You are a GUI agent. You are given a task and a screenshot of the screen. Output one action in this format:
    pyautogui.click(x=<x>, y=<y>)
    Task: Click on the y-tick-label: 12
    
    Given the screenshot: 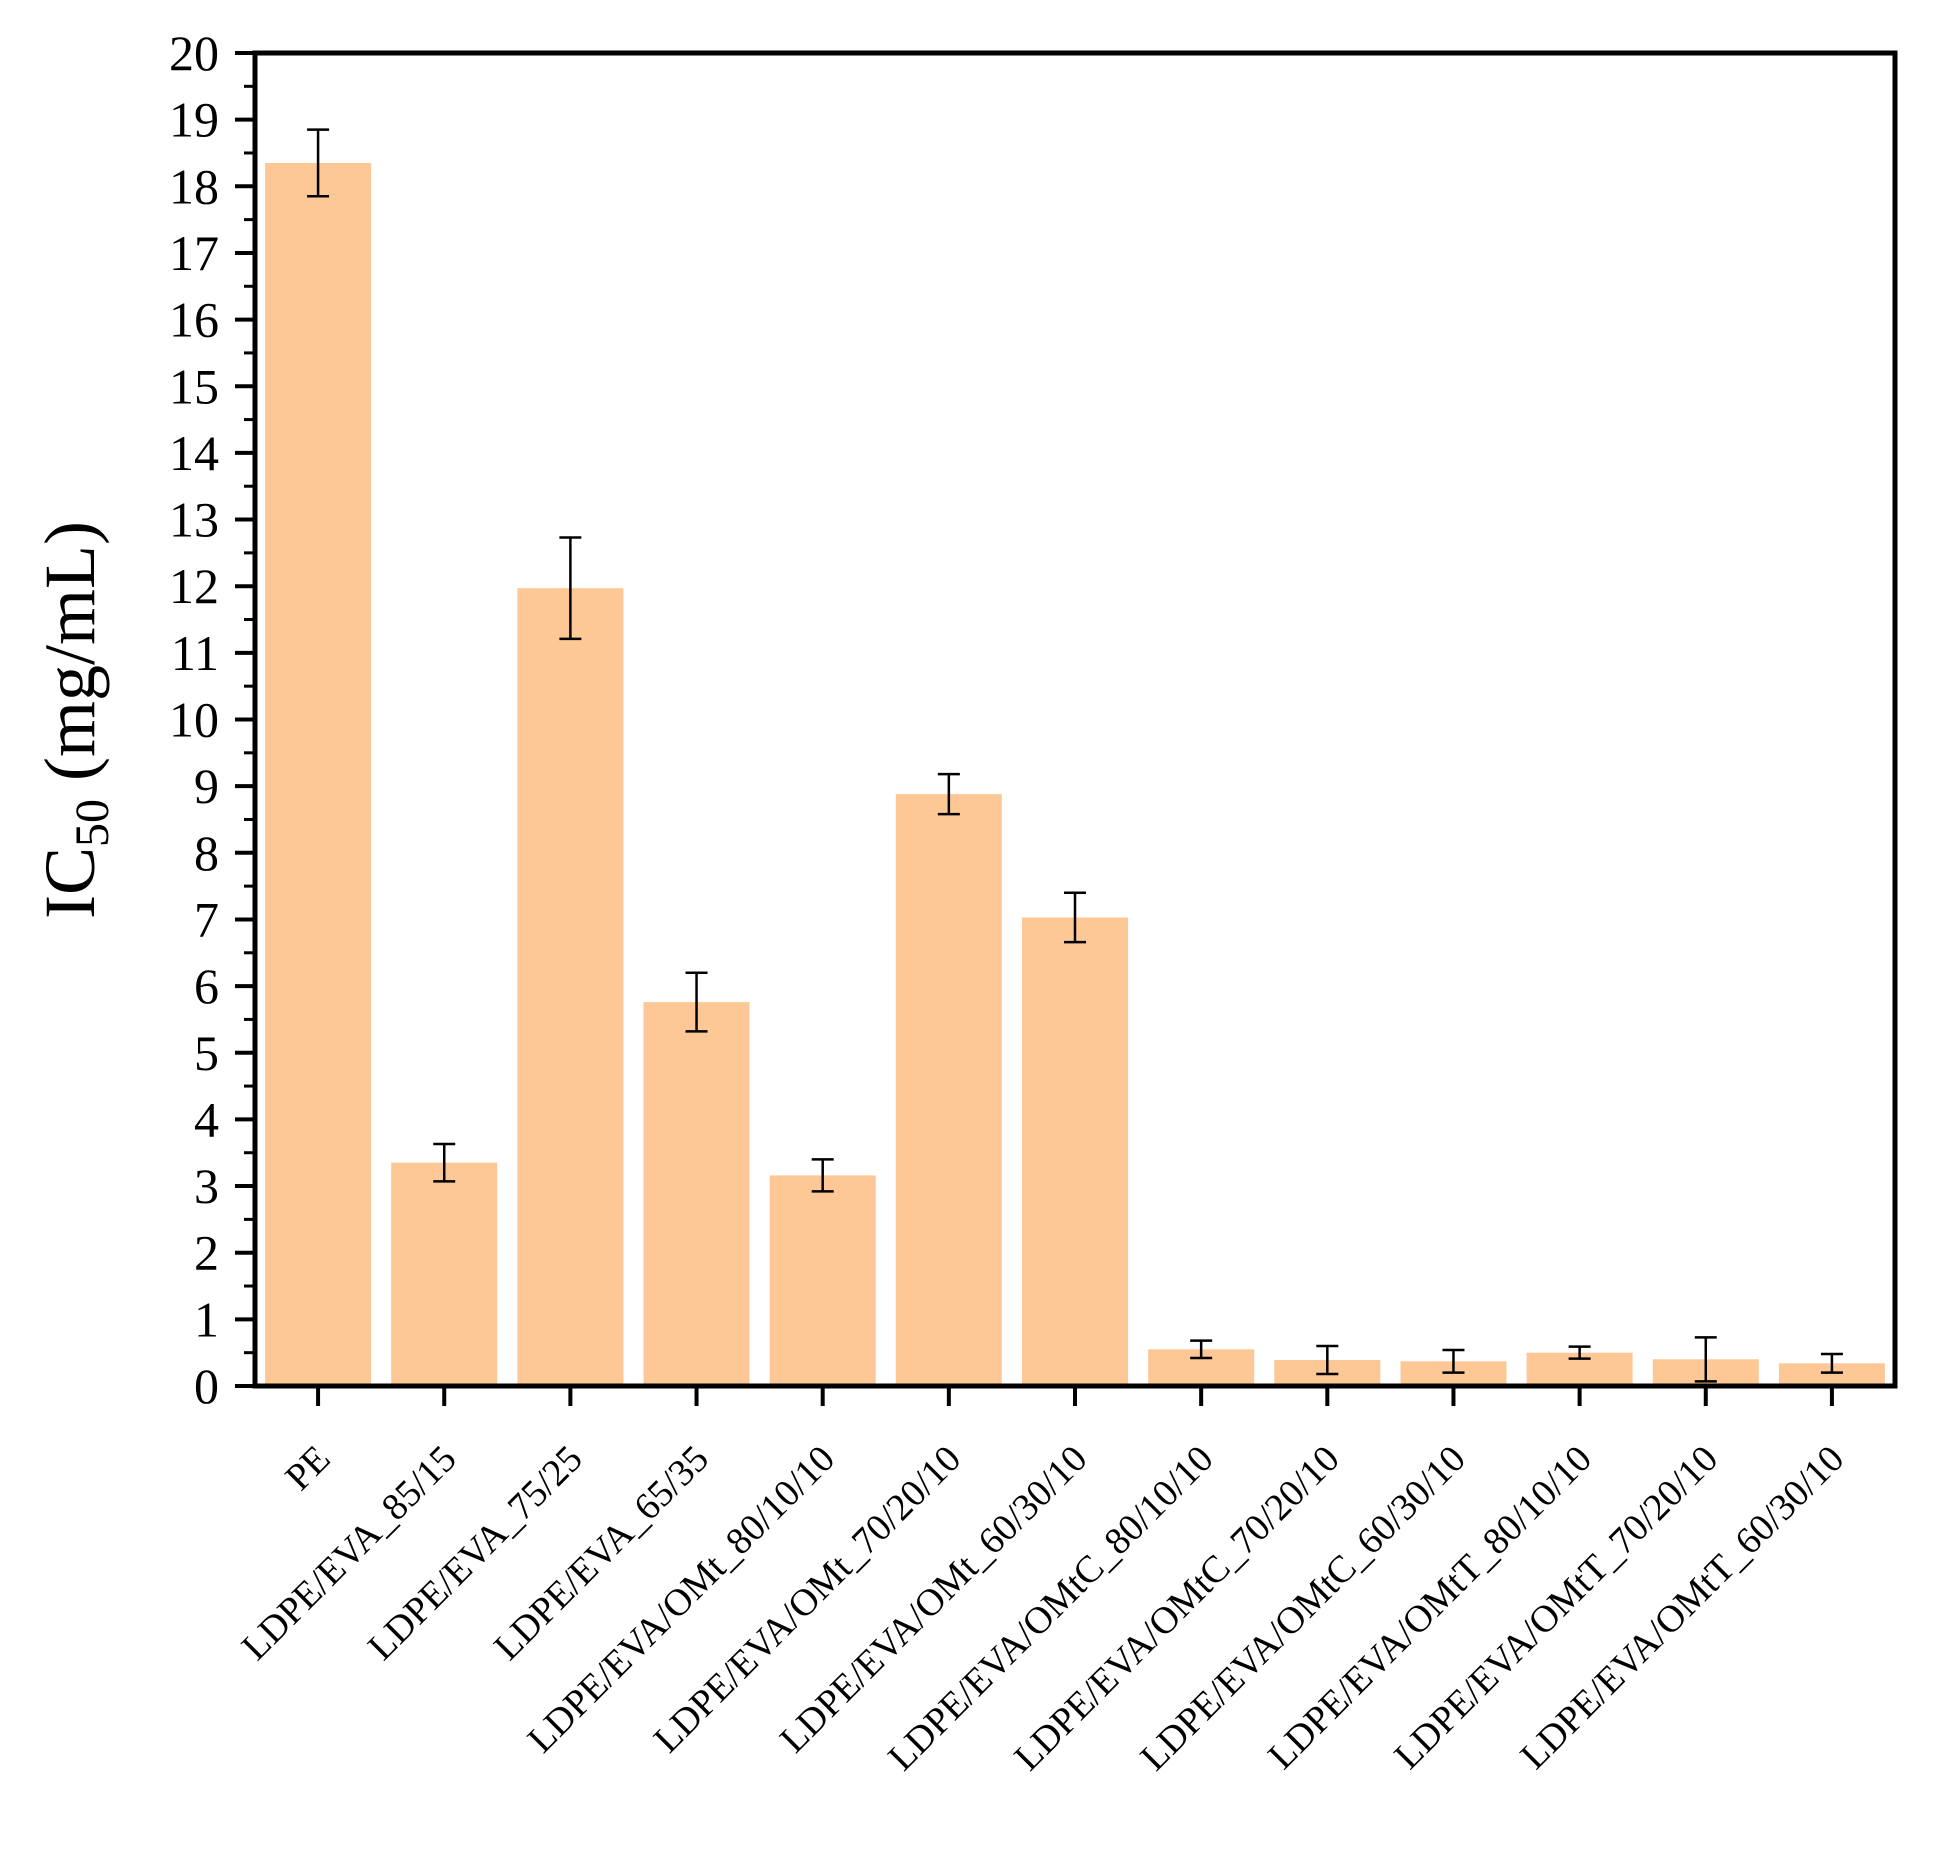 What is the action you would take?
    pyautogui.click(x=194, y=586)
    